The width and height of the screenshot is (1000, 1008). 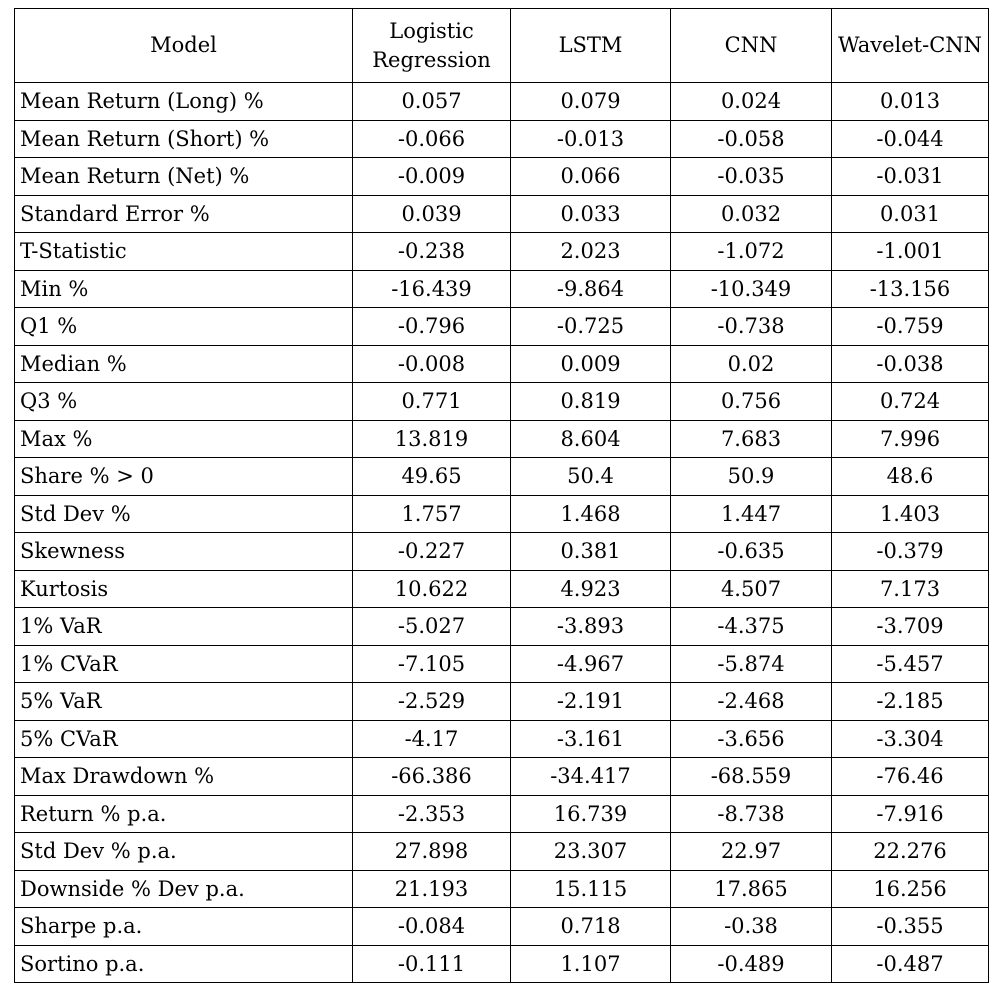 I want to click on table-cell: 15.115, so click(x=590, y=888).